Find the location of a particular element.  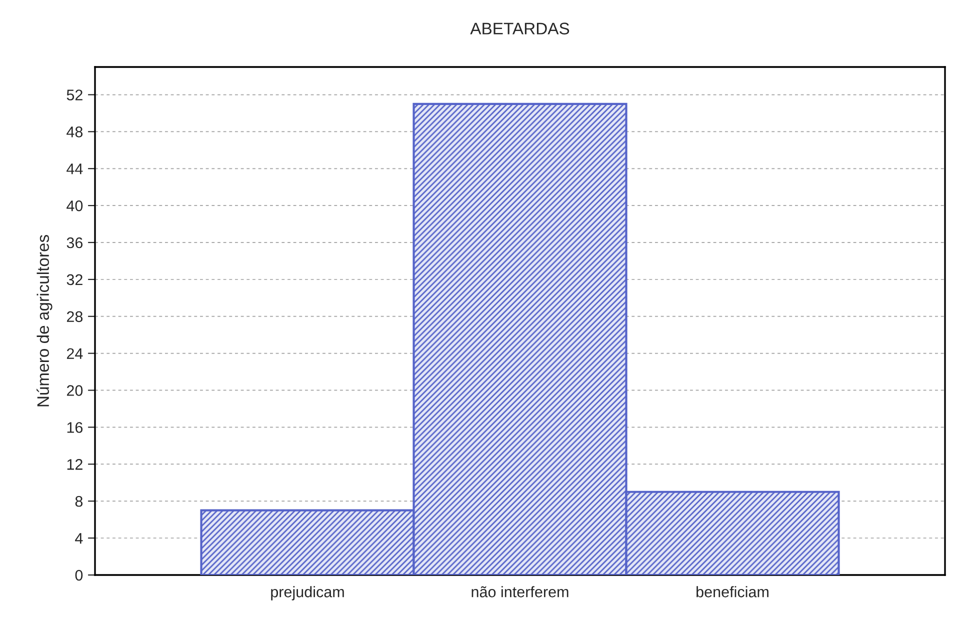

y-tick-label: 48 is located at coordinates (74, 132).